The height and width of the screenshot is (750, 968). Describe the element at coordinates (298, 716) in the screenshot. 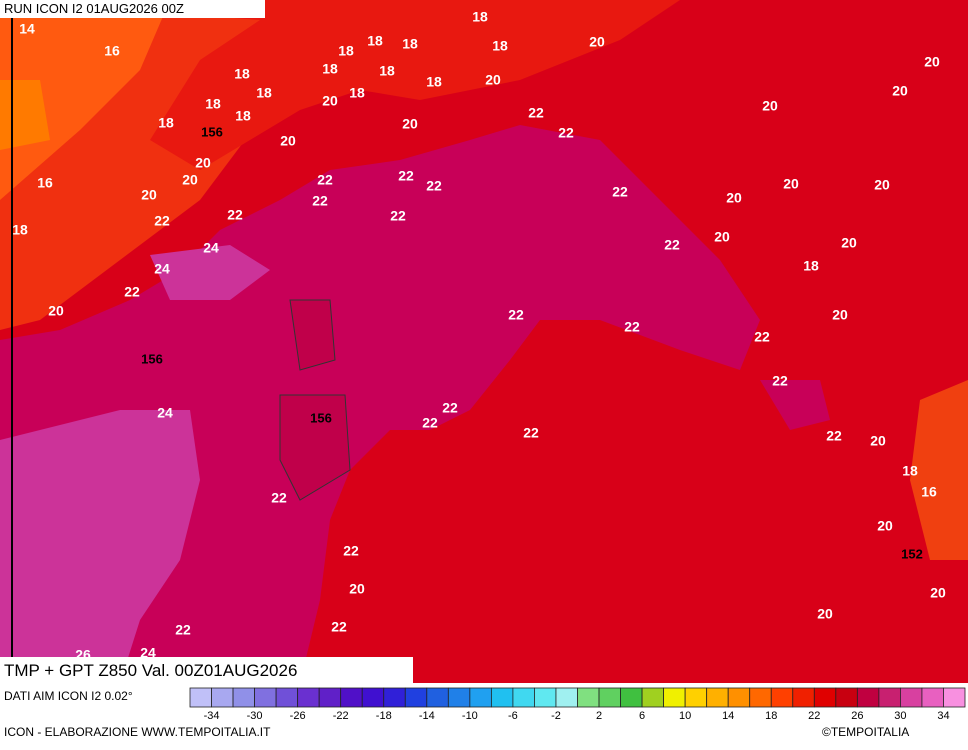

I see `colorbar-tick-label: -26` at that location.